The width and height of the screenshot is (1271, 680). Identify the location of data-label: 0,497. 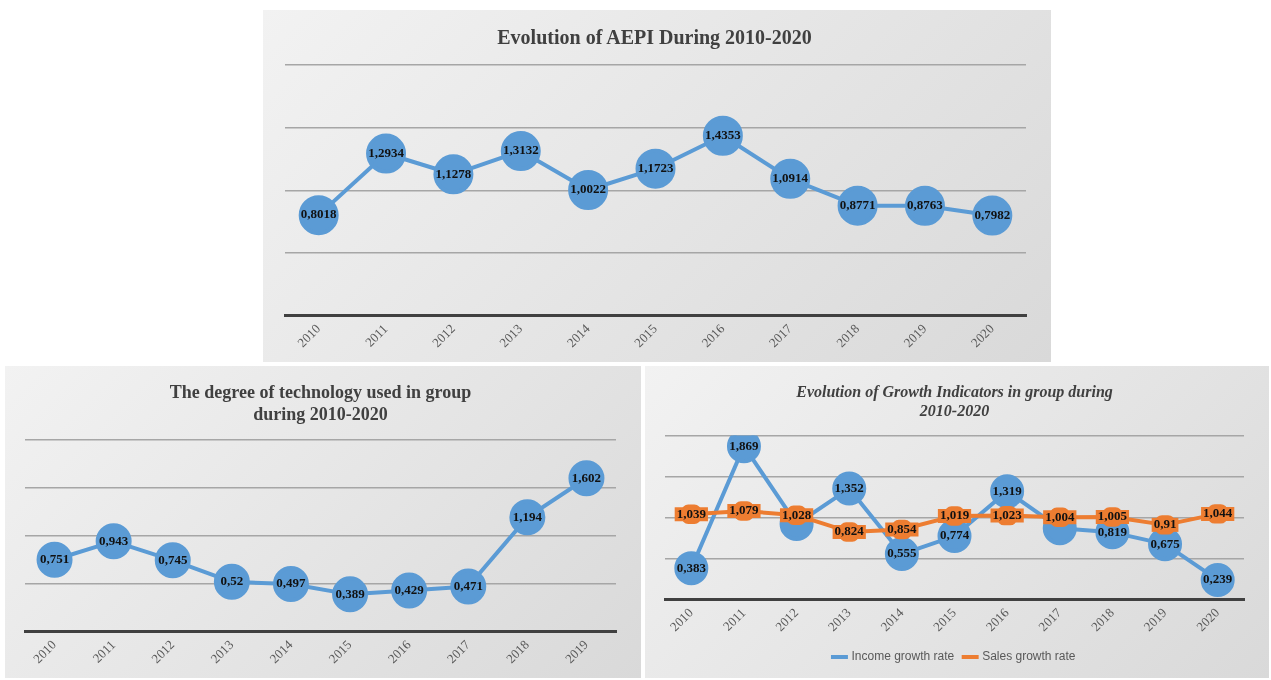
(291, 583).